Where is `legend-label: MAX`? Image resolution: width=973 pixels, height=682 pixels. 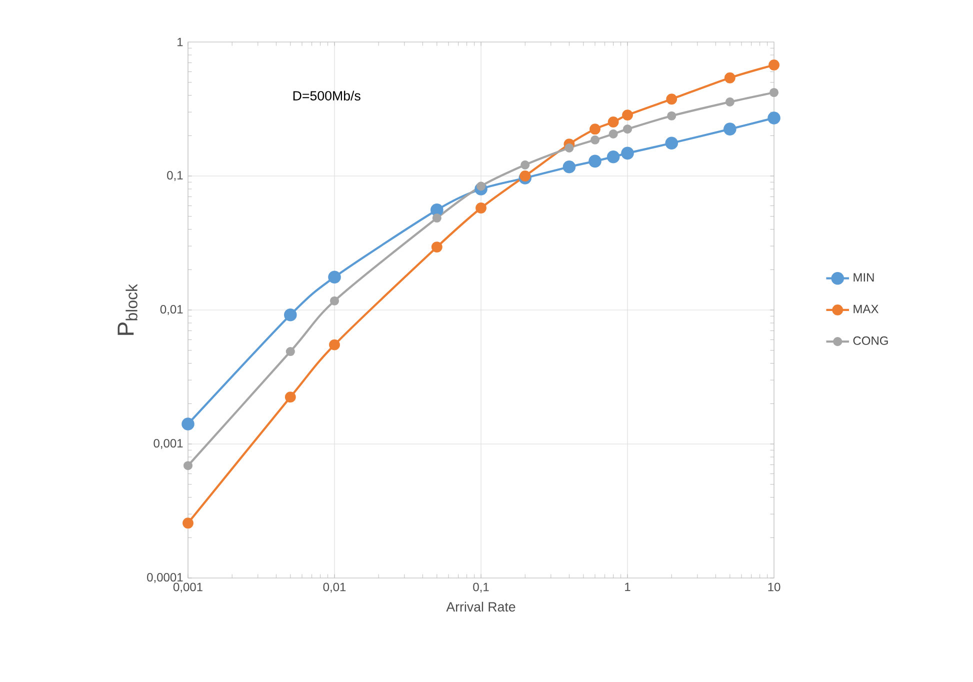 legend-label: MAX is located at coordinates (866, 309).